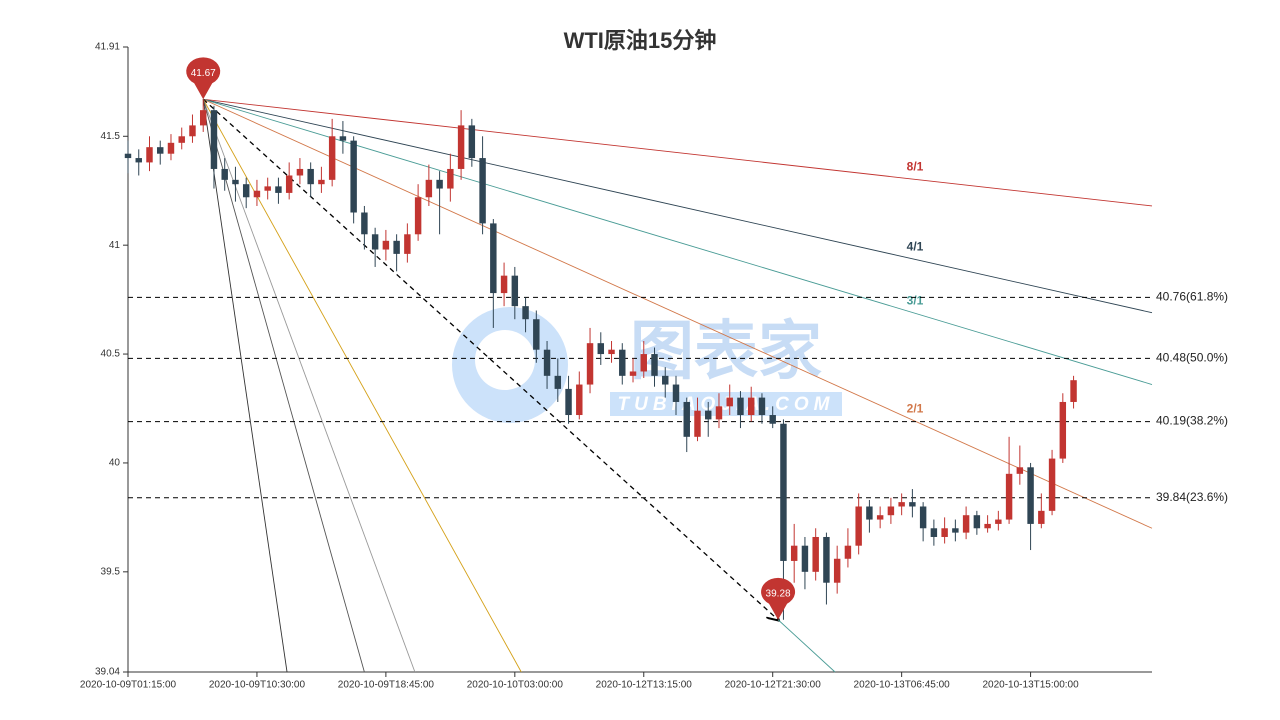 The height and width of the screenshot is (720, 1280). I want to click on chart-title: WTI原油15分钟, so click(640, 40).